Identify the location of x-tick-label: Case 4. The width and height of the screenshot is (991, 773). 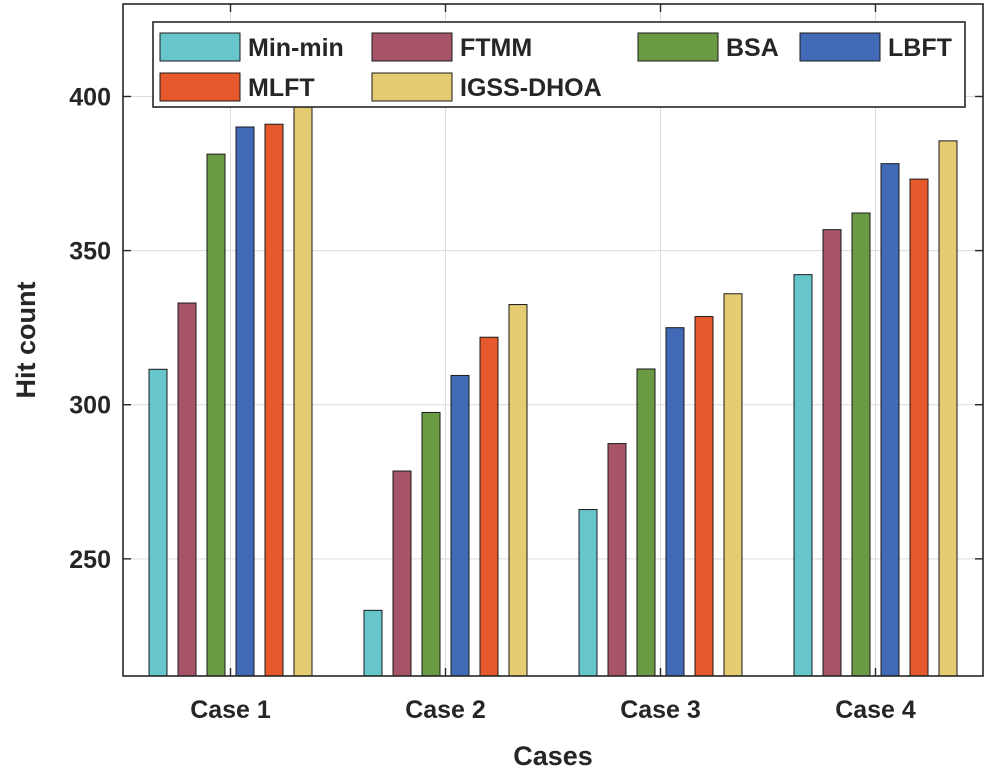
(875, 710).